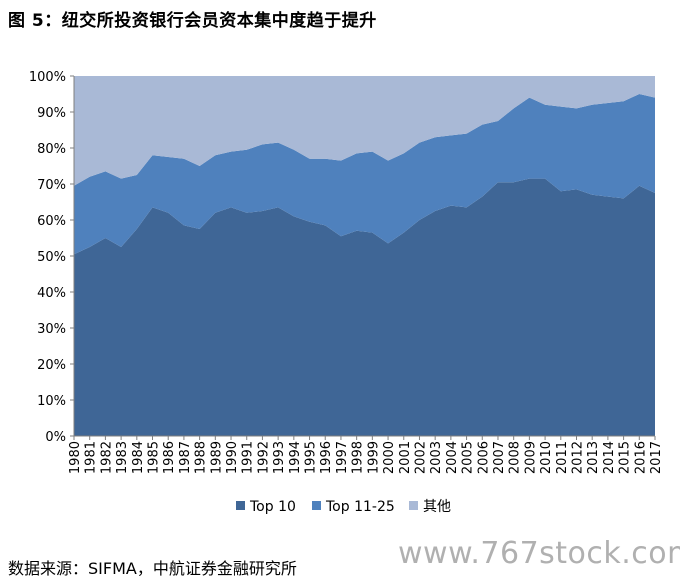 Image resolution: width=680 pixels, height=581 pixels. I want to click on y-tick-label: 20%, so click(51, 365).